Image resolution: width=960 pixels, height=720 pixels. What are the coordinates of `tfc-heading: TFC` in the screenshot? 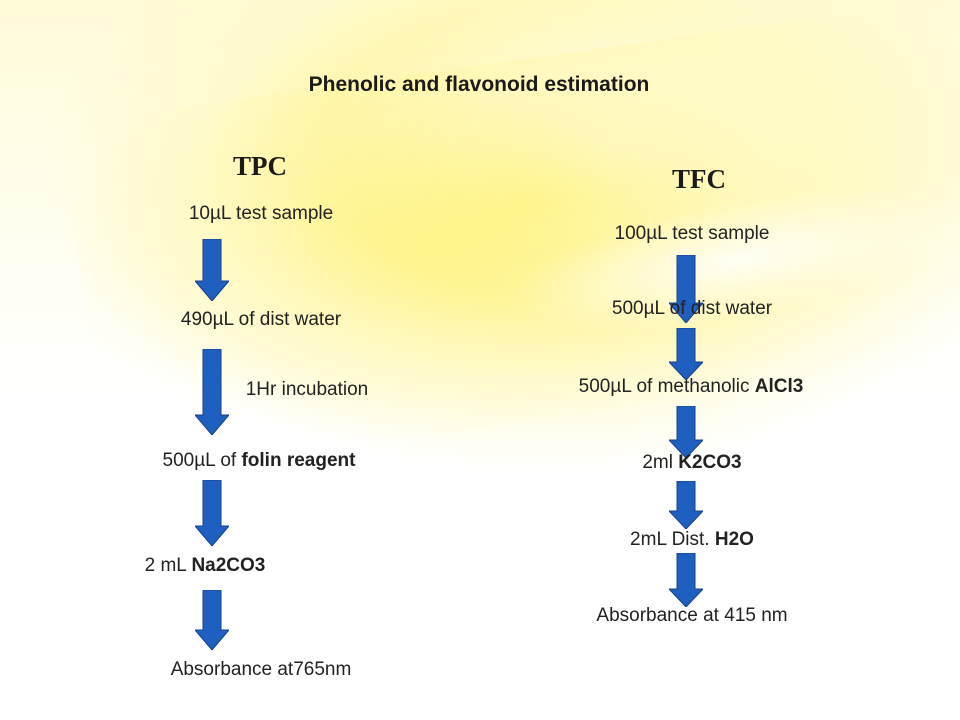 It's located at (699, 179).